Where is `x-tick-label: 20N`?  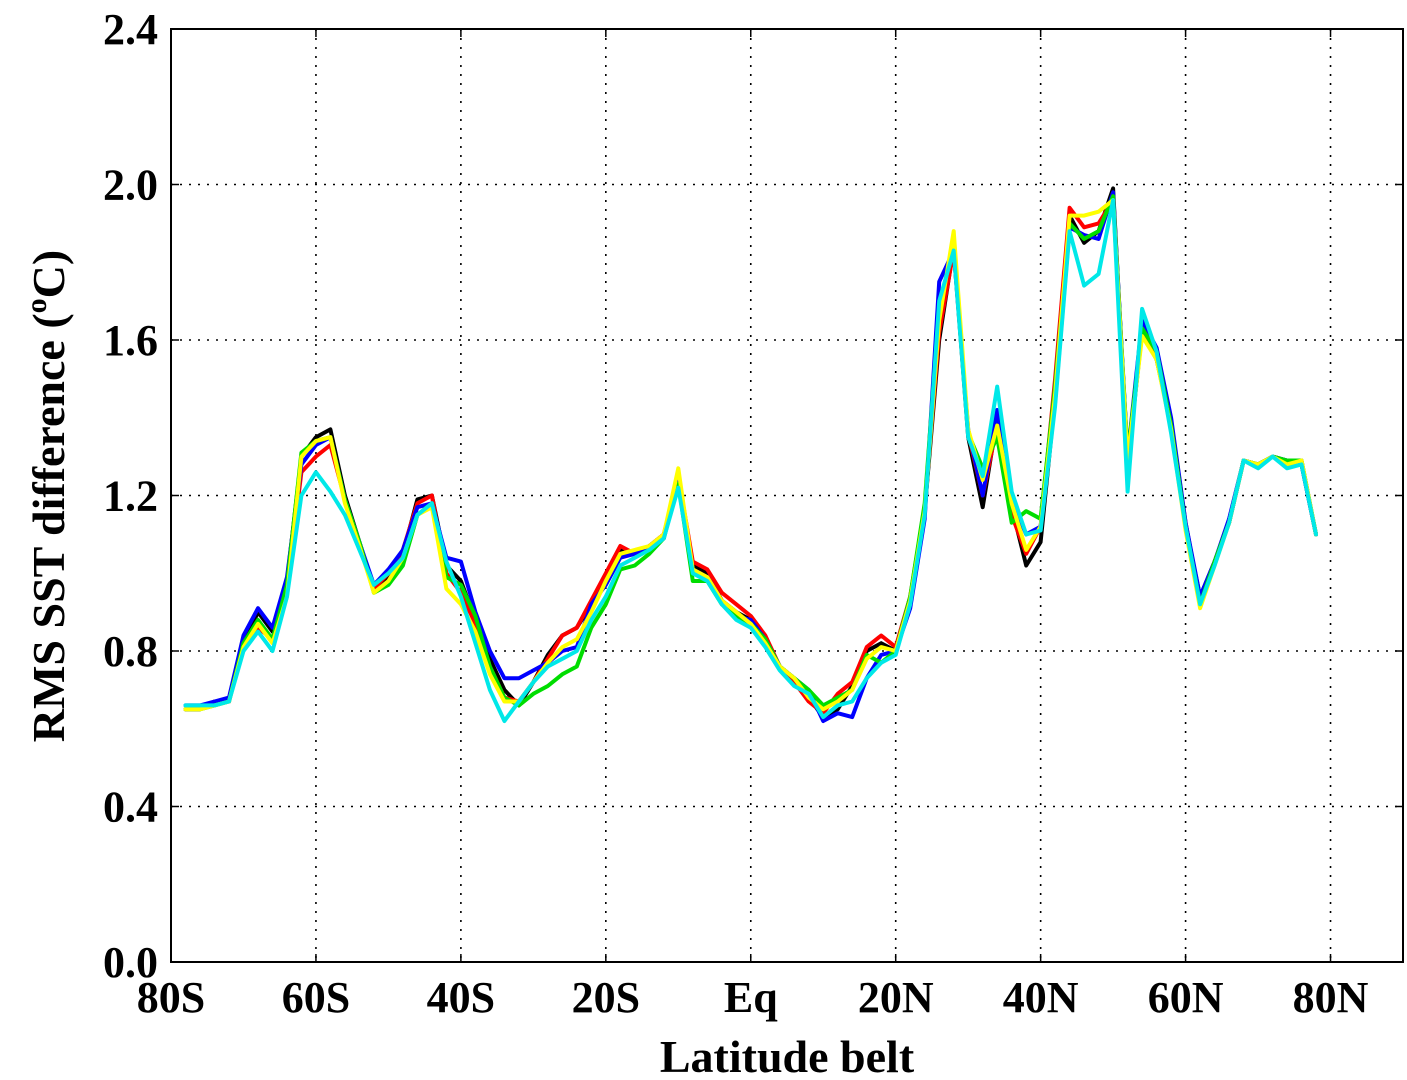 x-tick-label: 20N is located at coordinates (896, 997).